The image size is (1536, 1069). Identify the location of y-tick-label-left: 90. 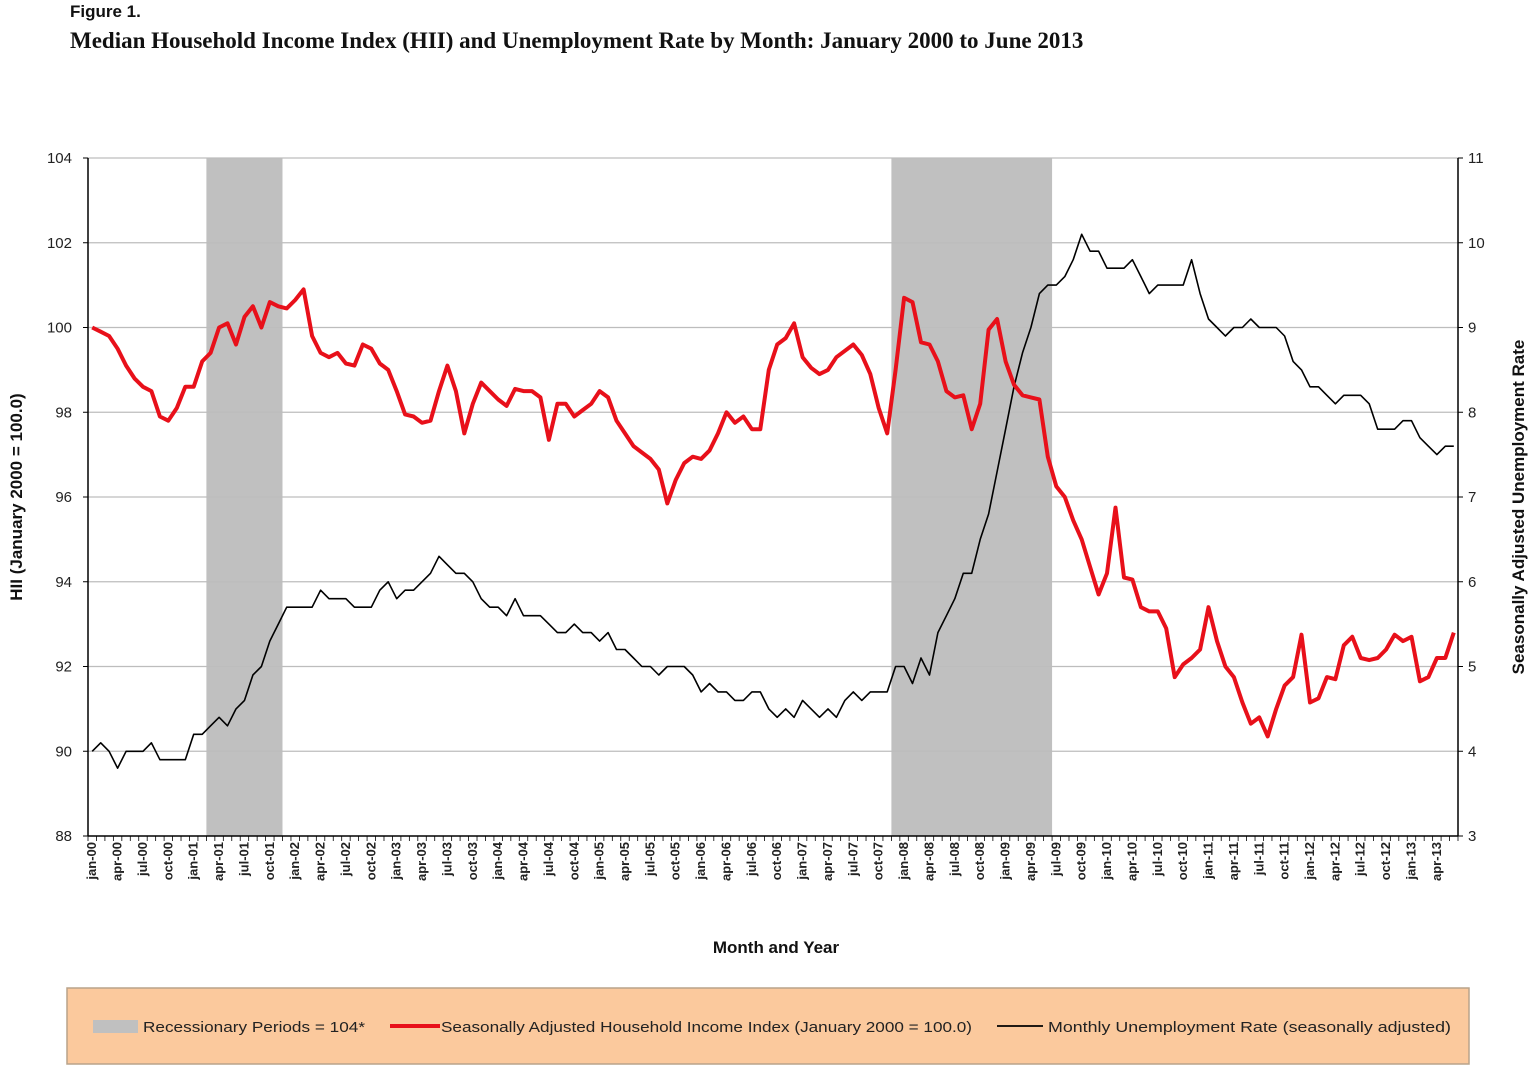
(63, 751).